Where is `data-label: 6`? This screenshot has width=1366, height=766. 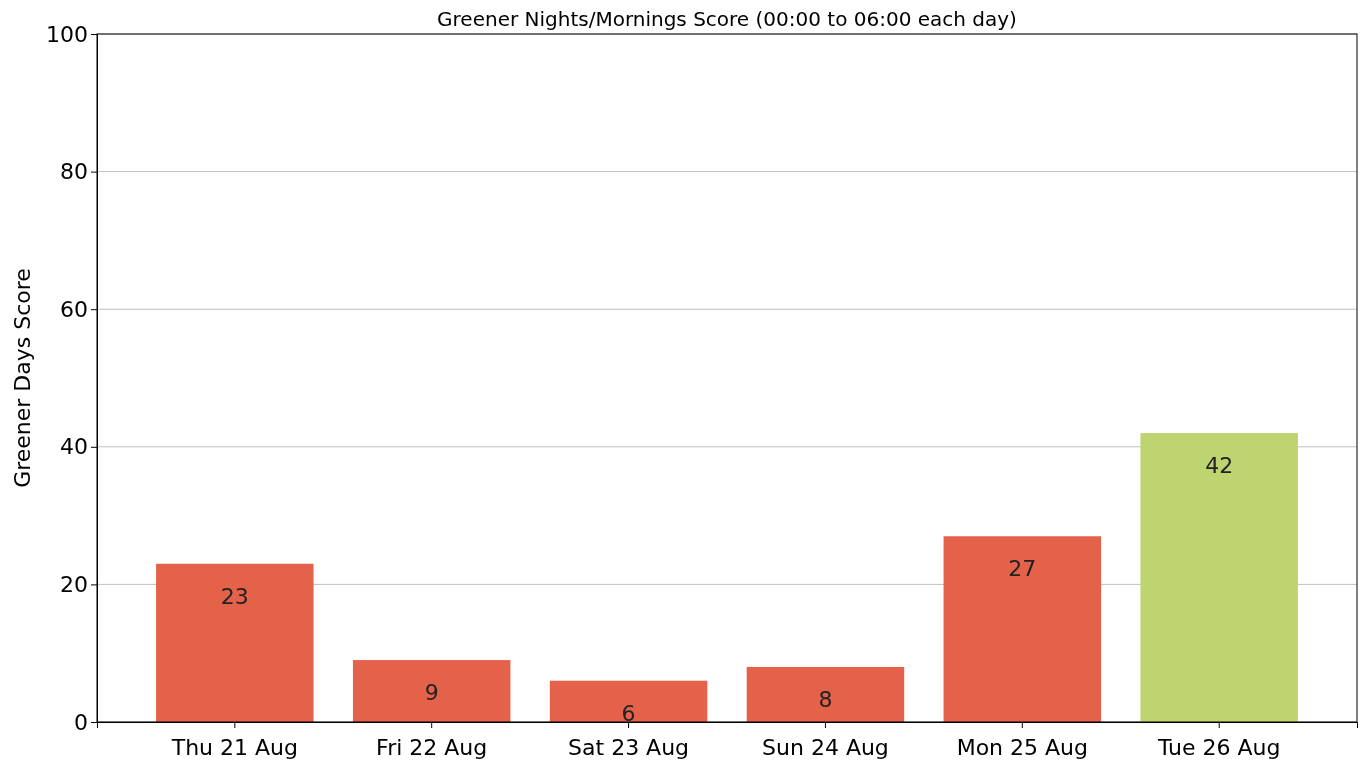
data-label: 6 is located at coordinates (628, 713).